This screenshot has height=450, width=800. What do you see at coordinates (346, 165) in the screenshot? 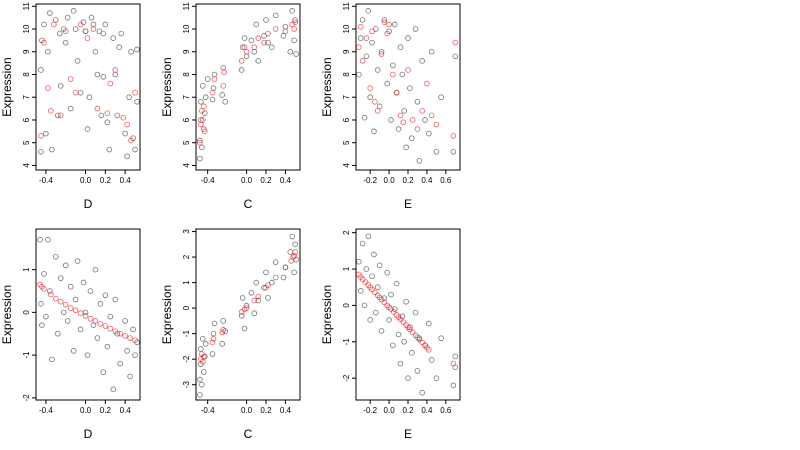
I see `y-tick-label: 4` at bounding box center [346, 165].